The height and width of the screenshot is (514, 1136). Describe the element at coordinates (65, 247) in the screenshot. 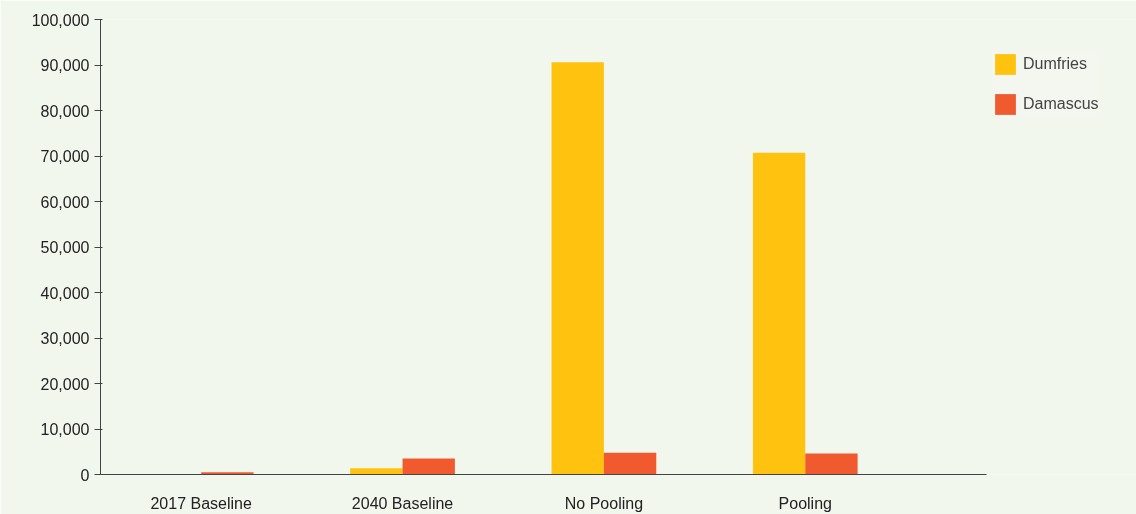

I see `y-tick-label: 50,000` at that location.